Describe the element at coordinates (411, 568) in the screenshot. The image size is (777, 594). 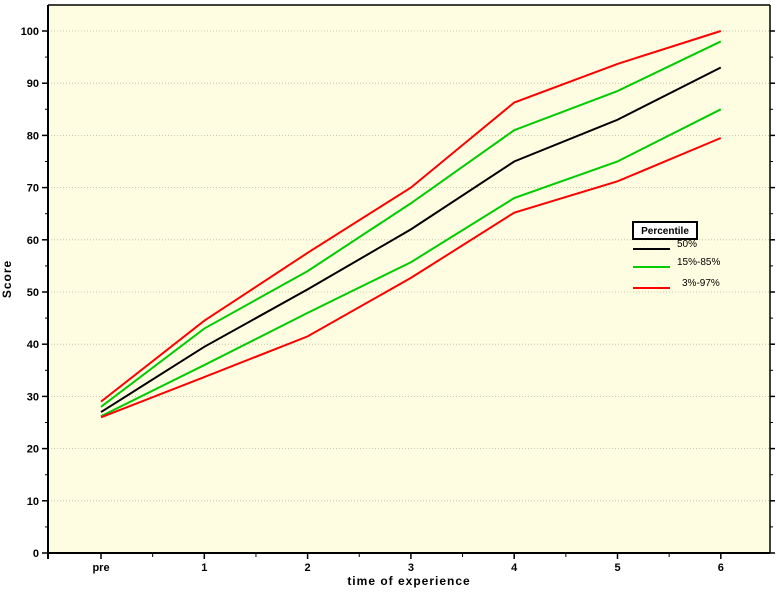
I see `x-tick-label: 3` at that location.